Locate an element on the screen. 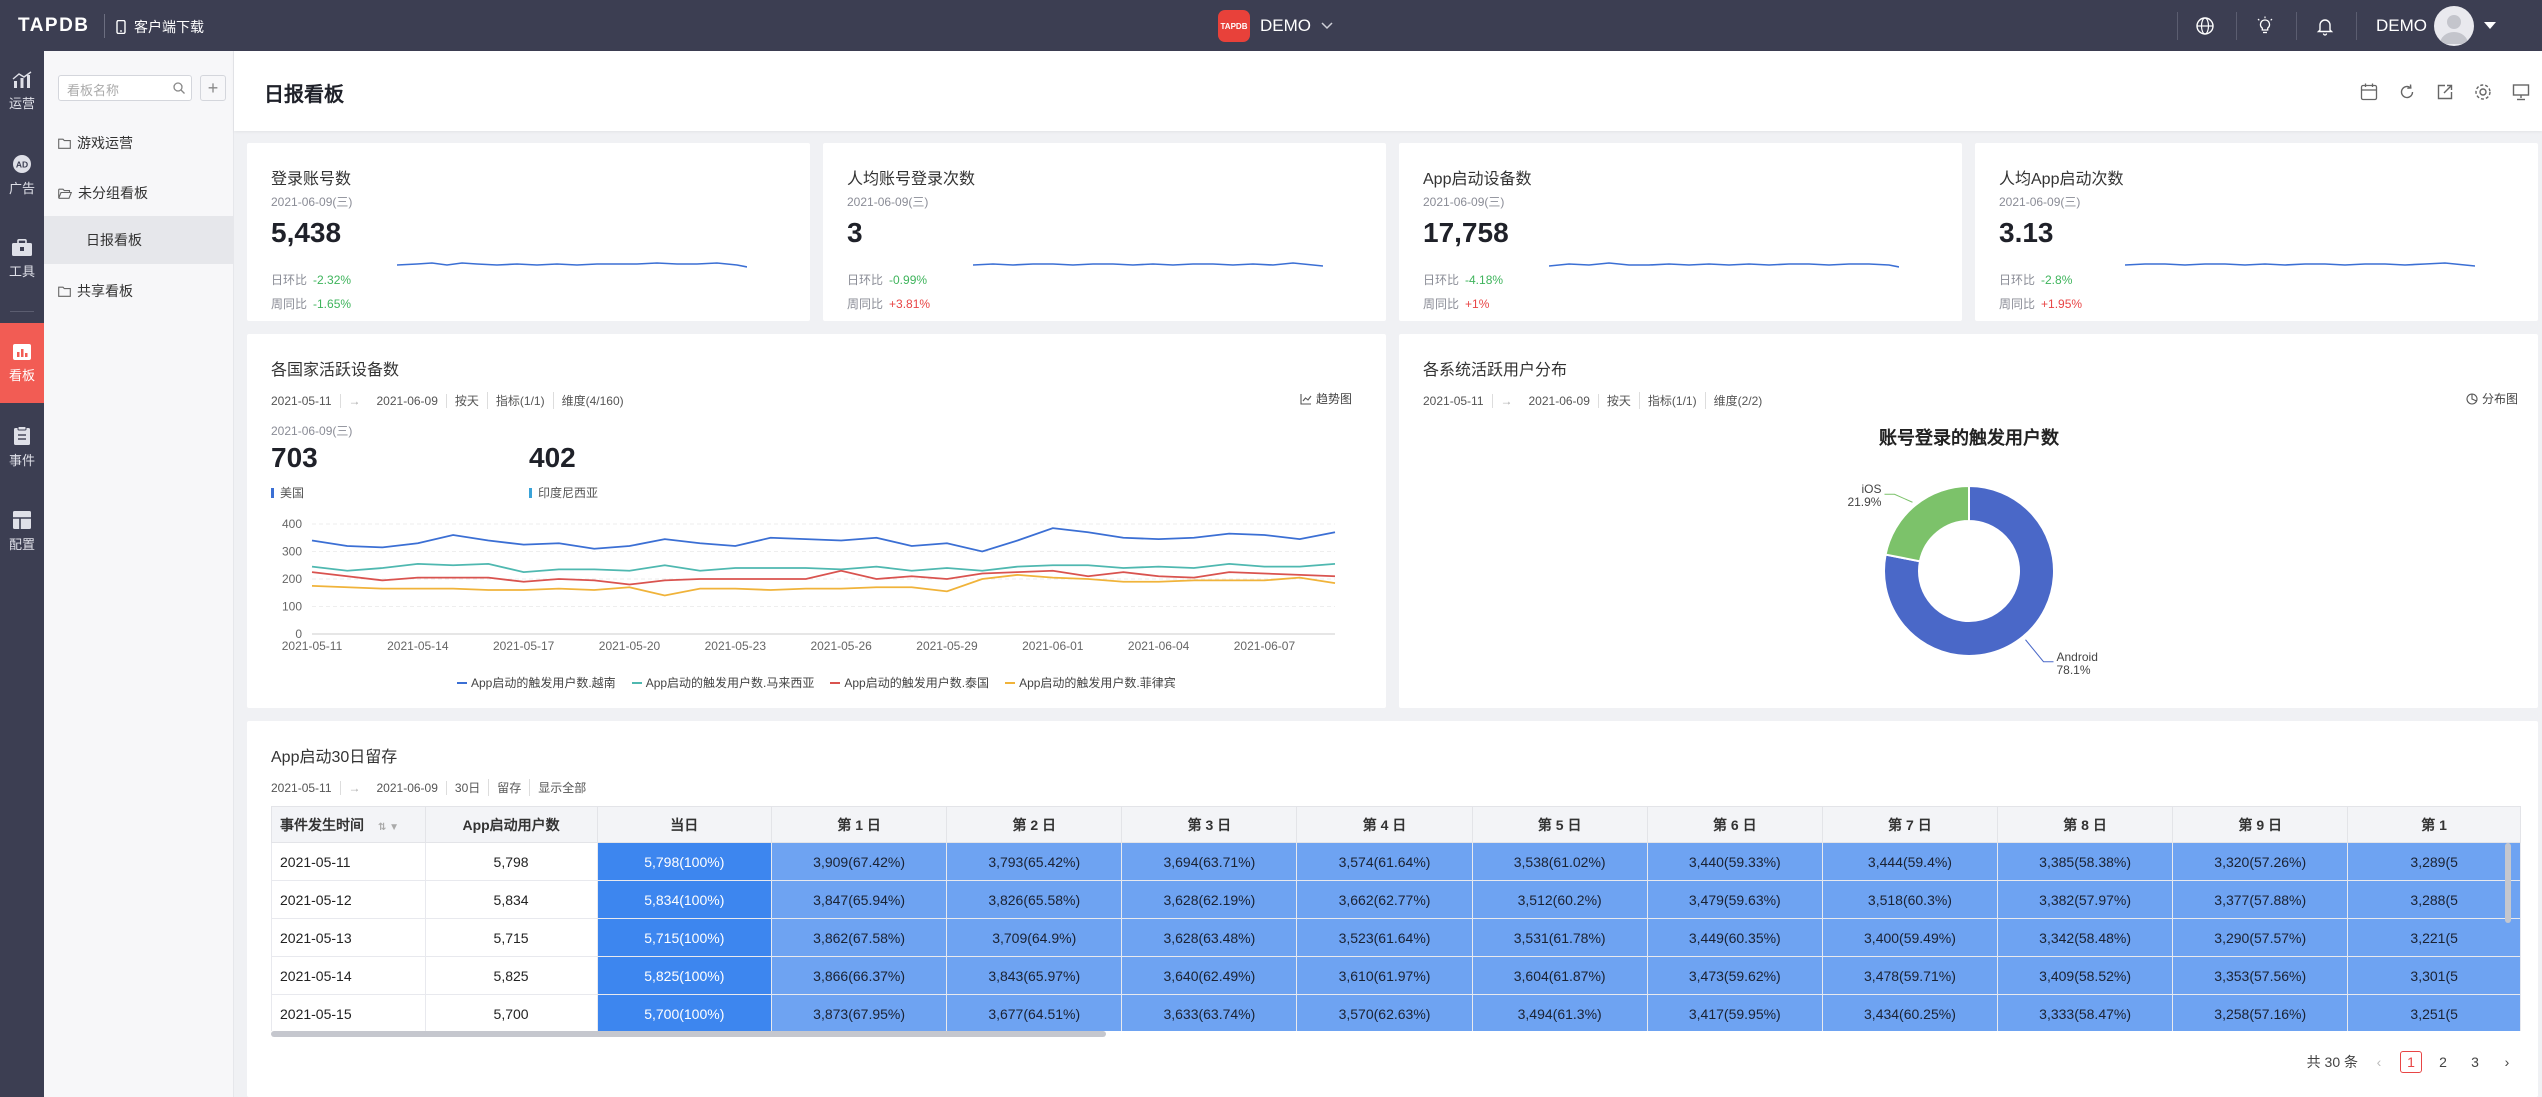  cell-users: 5,798 is located at coordinates (511, 861).